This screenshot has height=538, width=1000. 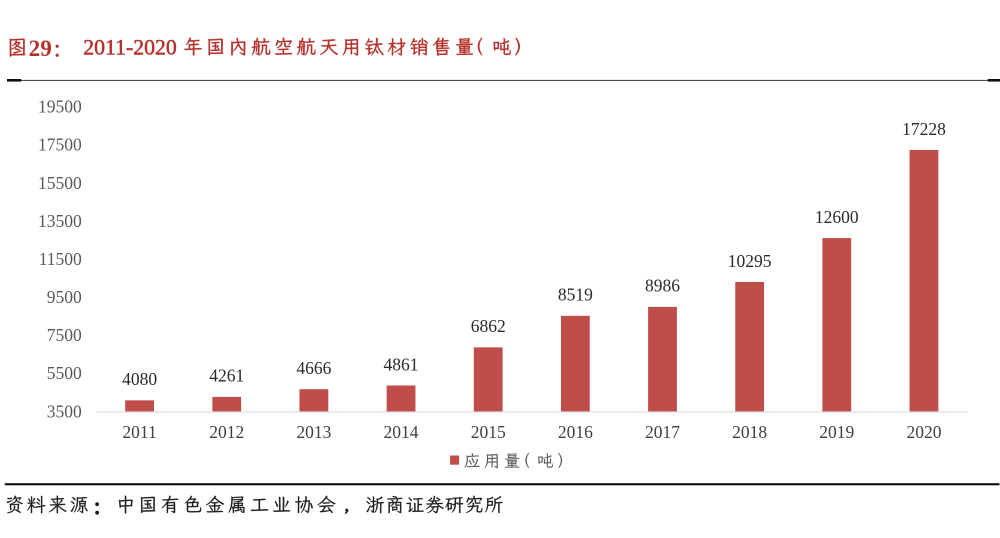 What do you see at coordinates (923, 432) in the screenshot?
I see `svg-text: 2020` at bounding box center [923, 432].